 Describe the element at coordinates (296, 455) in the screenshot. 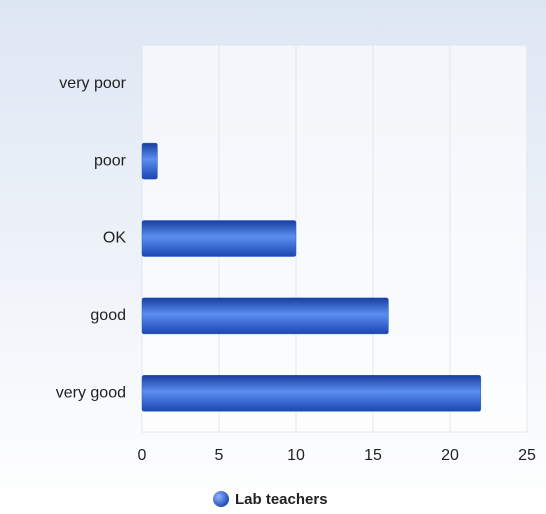

I see `x-tick-label: 10` at that location.